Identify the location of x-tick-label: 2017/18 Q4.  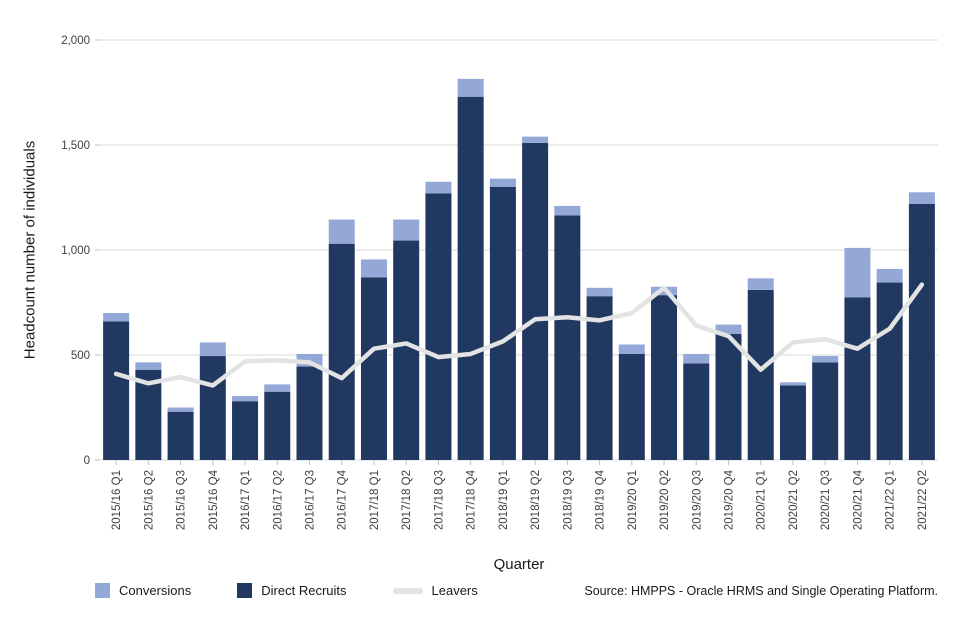
(472, 499).